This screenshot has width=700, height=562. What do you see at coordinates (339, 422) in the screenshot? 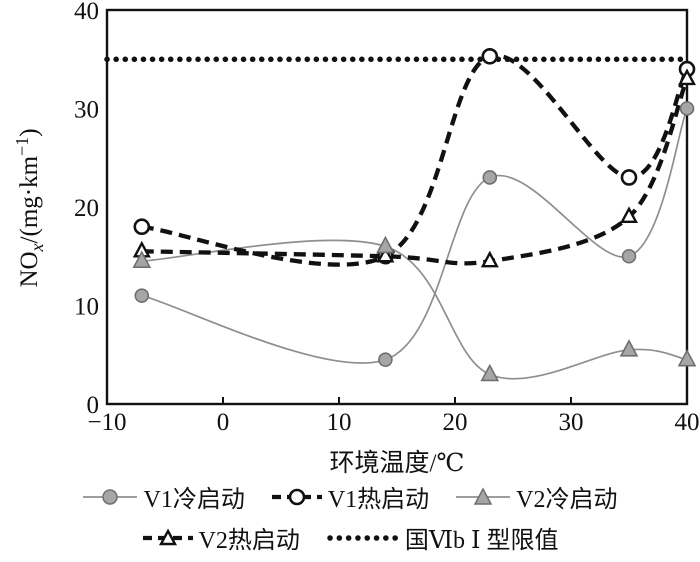
I see `x-tick-label: 10` at bounding box center [339, 422].